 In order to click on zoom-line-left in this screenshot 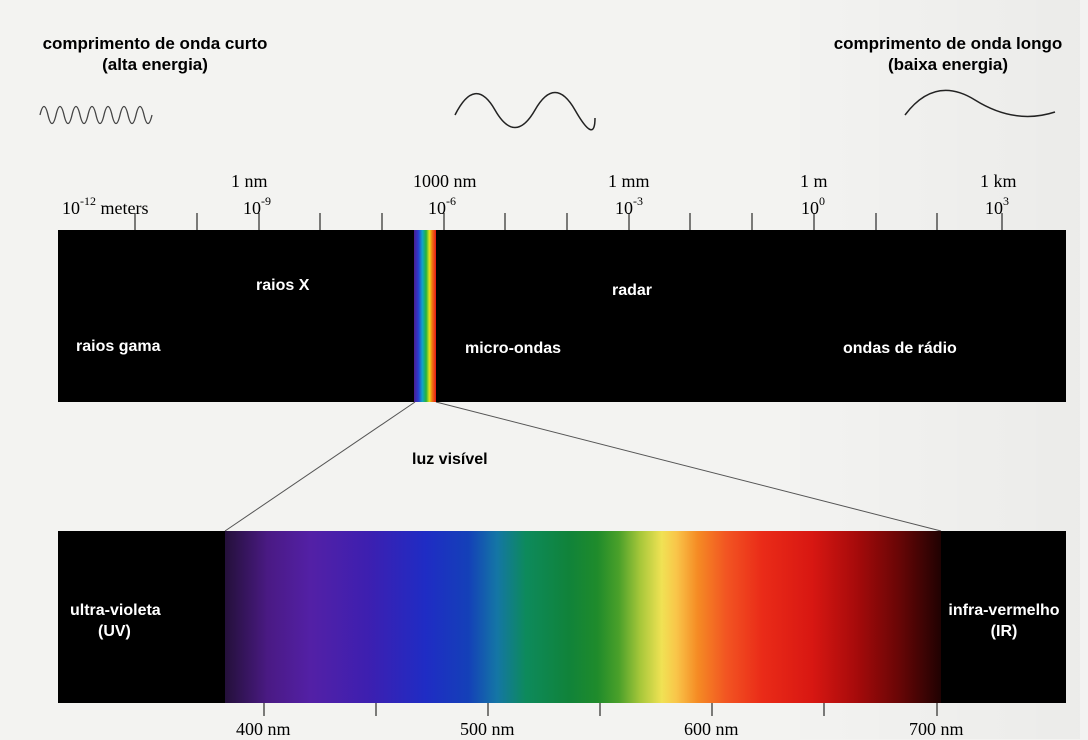, I will do `click(320, 466)`.